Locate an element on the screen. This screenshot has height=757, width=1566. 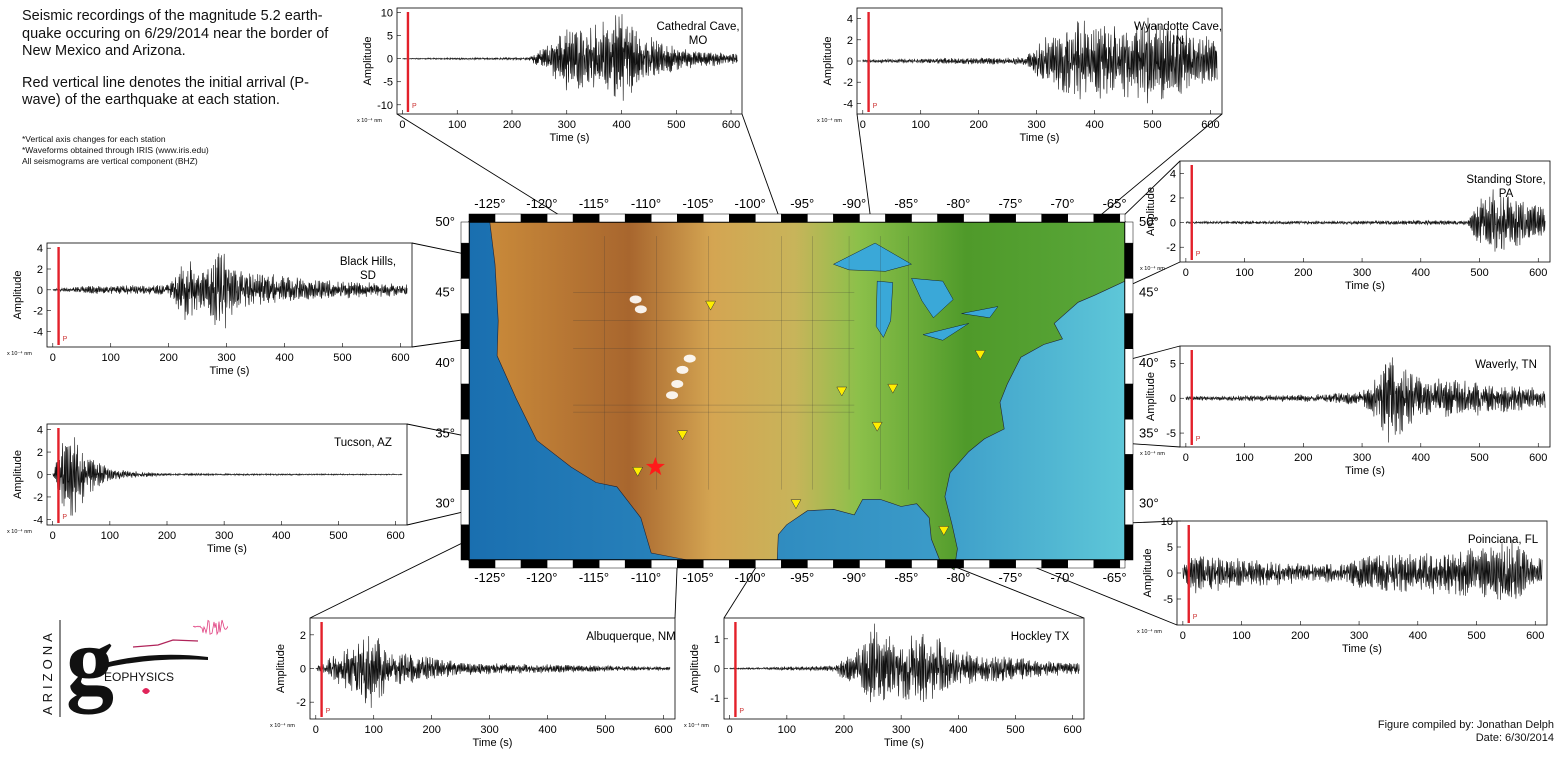
map-lat-label-right: 50° is located at coordinates (1149, 221).